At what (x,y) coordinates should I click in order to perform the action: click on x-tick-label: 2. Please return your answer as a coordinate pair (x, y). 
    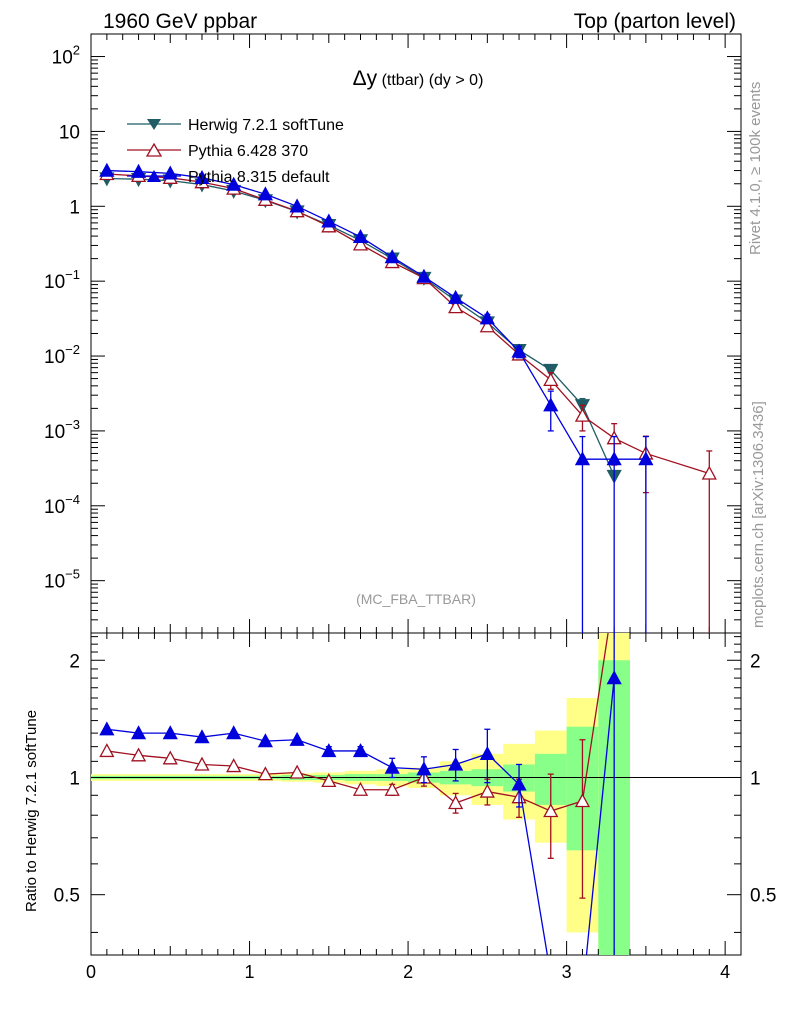
    Looking at the image, I should click on (408, 972).